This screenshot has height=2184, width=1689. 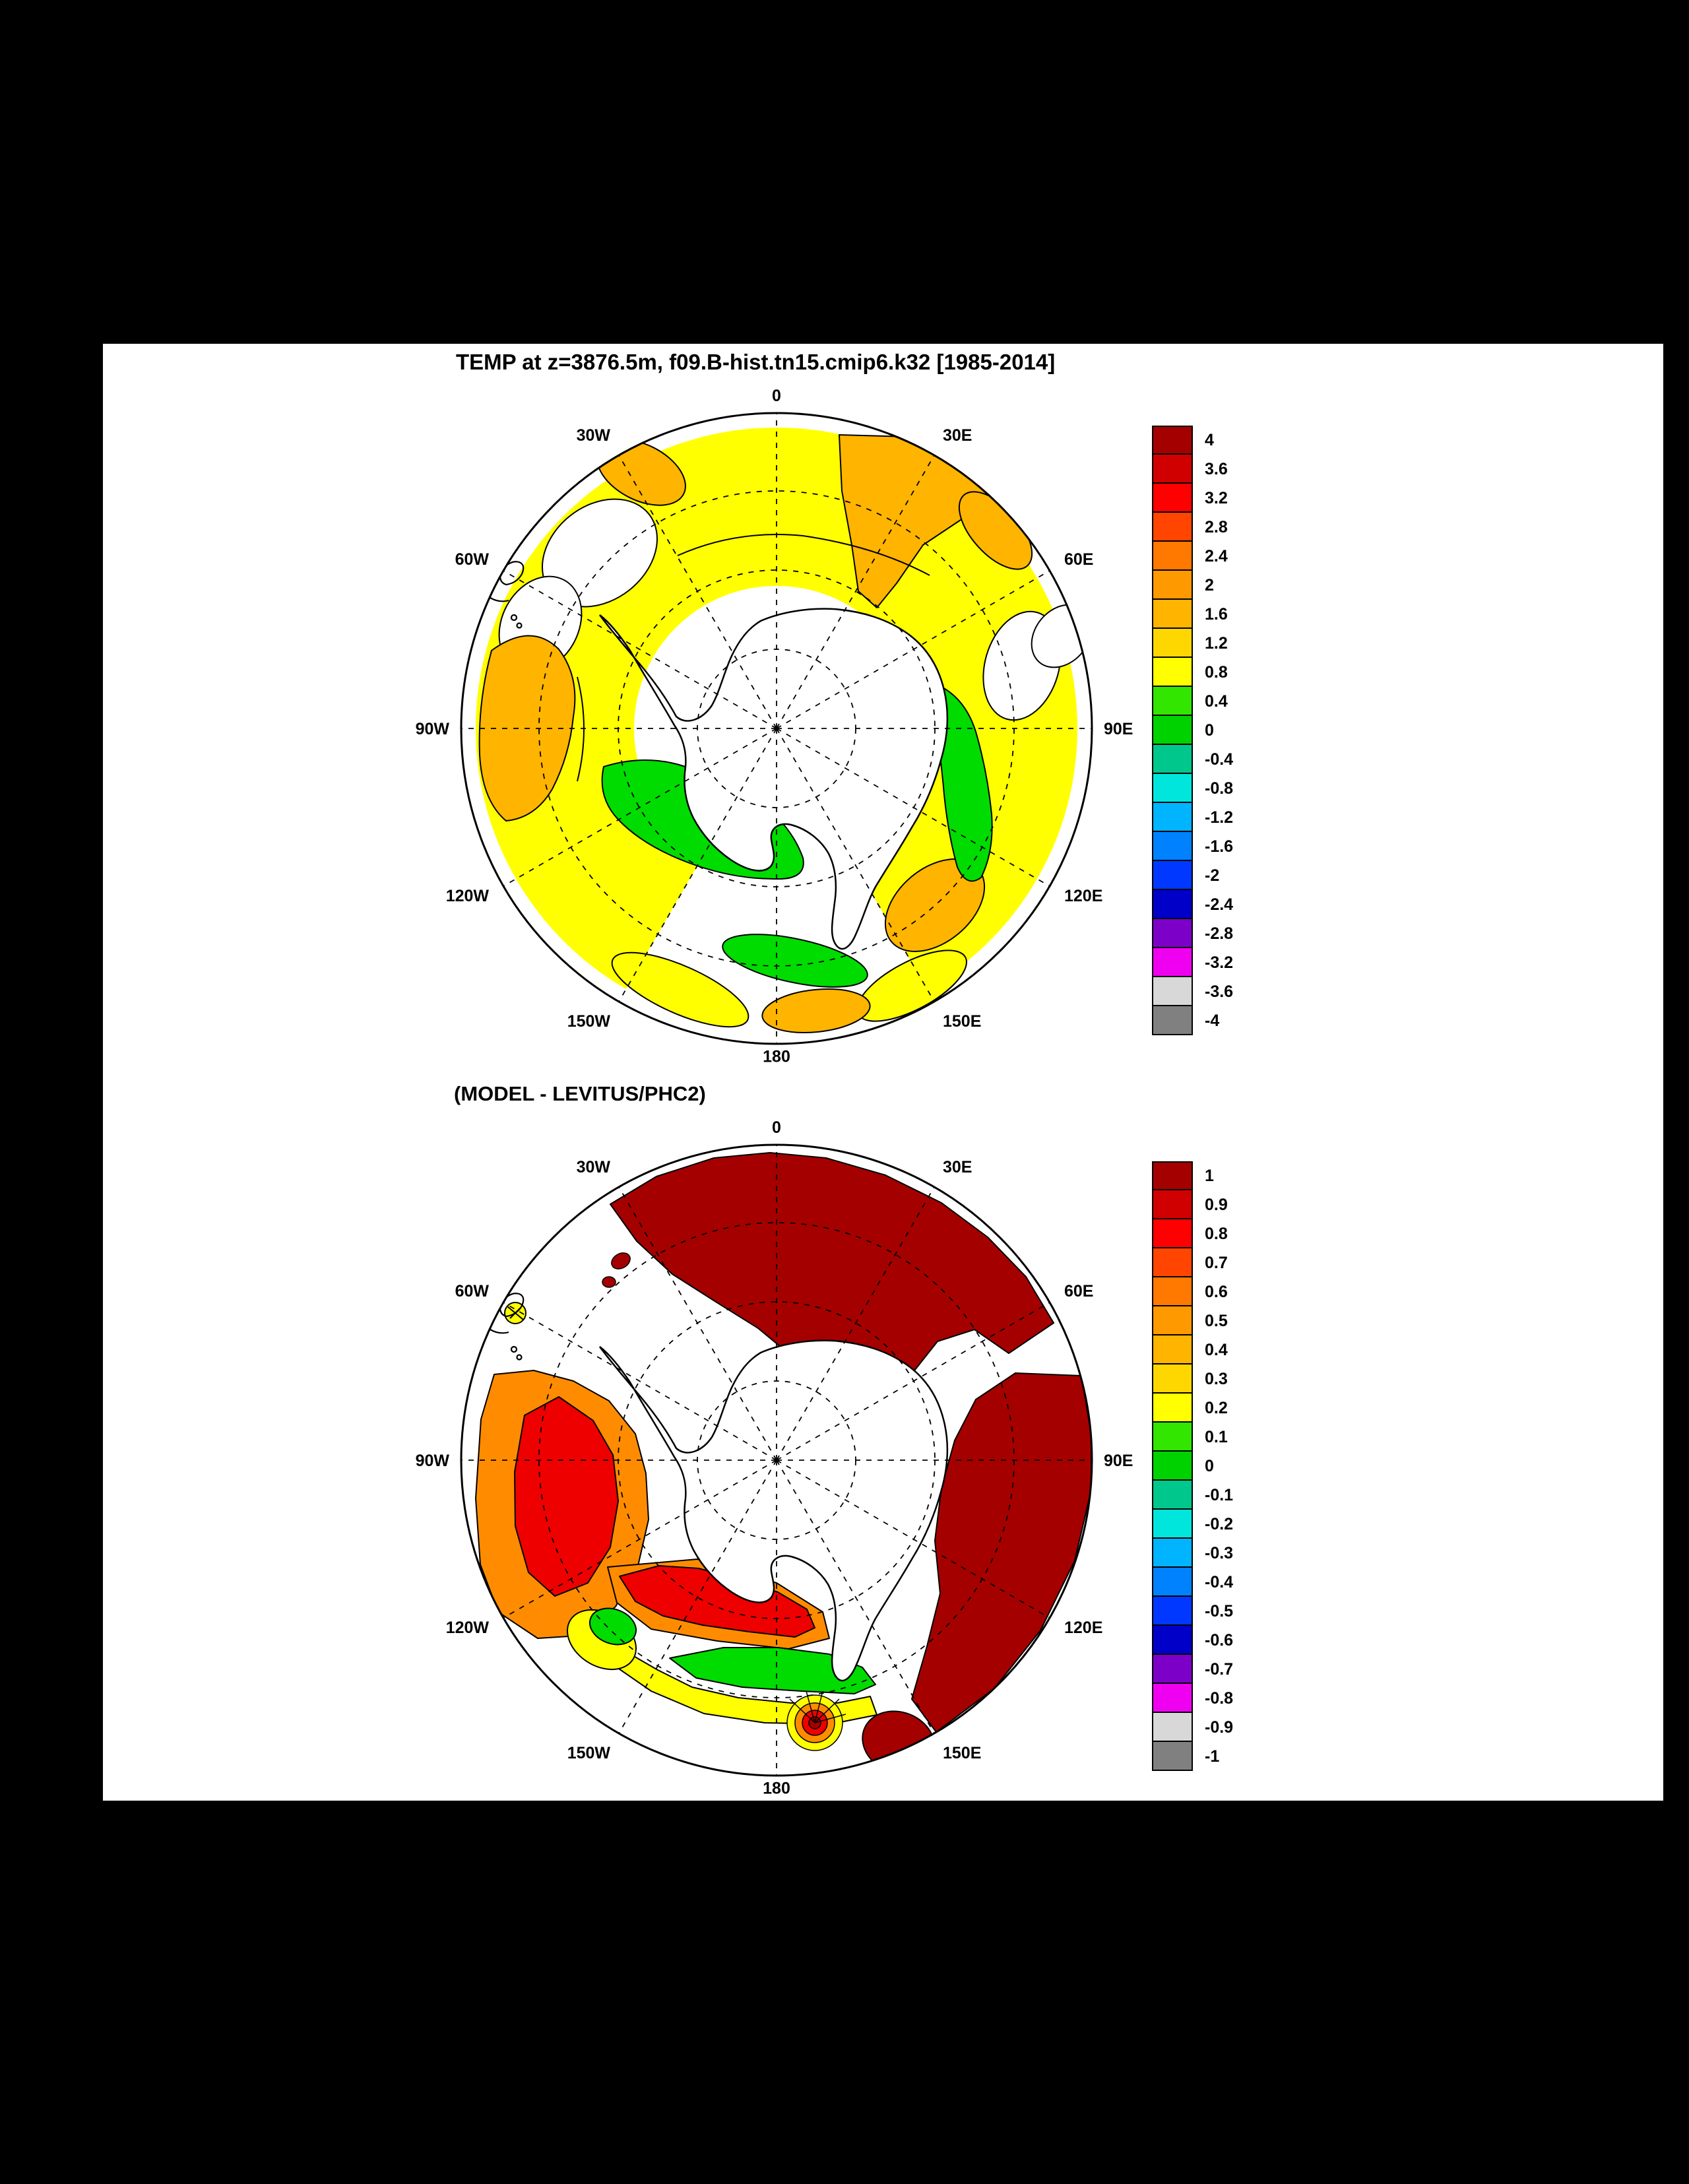 I want to click on colorbar-tick-label: -1.2, so click(x=1219, y=817).